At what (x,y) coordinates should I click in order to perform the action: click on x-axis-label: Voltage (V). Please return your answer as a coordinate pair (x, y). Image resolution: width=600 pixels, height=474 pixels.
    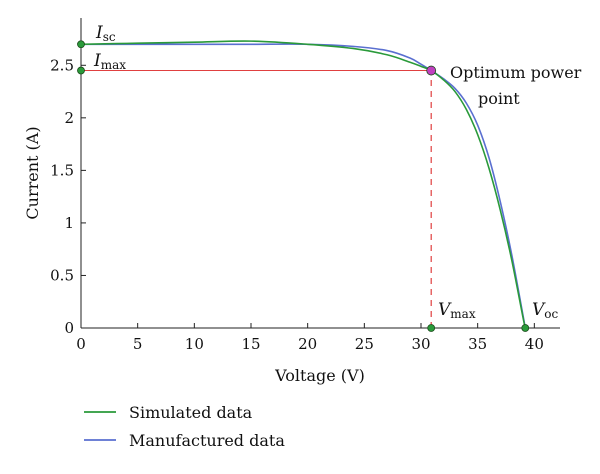
    Looking at the image, I should click on (319, 375).